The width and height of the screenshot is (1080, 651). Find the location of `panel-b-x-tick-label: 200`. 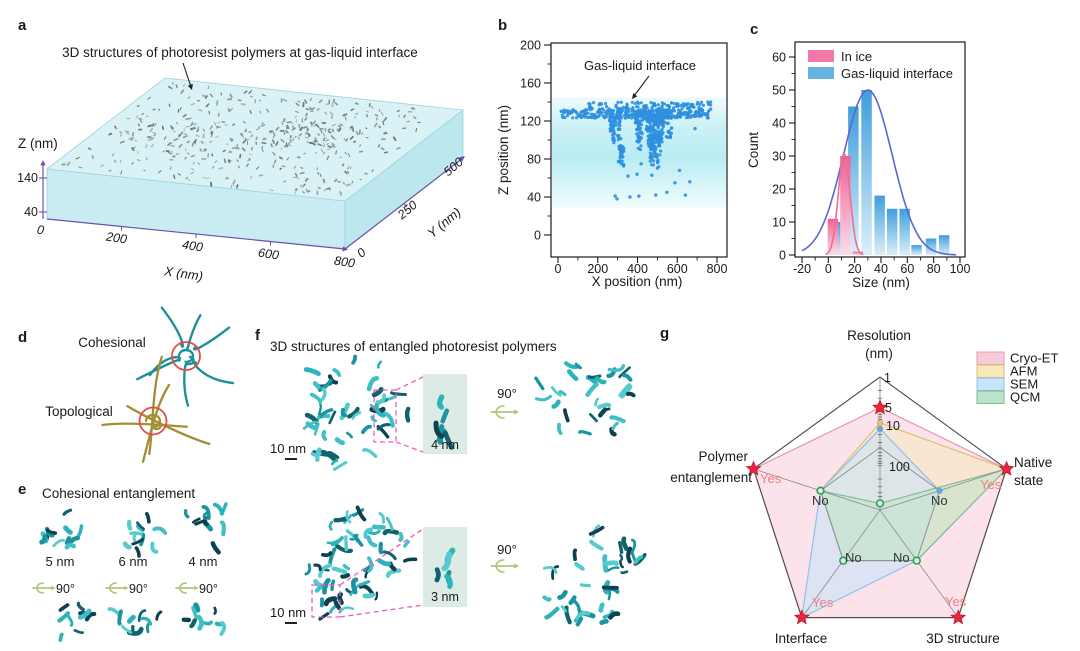

panel-b-x-tick-label: 200 is located at coordinates (597, 269).